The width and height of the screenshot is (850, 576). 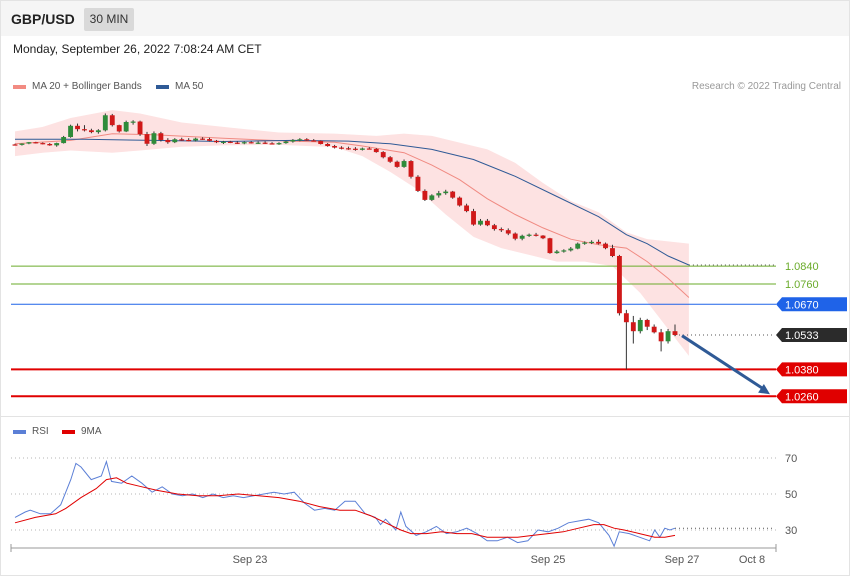 What do you see at coordinates (752, 560) in the screenshot?
I see `x-tick-label: Oct 8` at bounding box center [752, 560].